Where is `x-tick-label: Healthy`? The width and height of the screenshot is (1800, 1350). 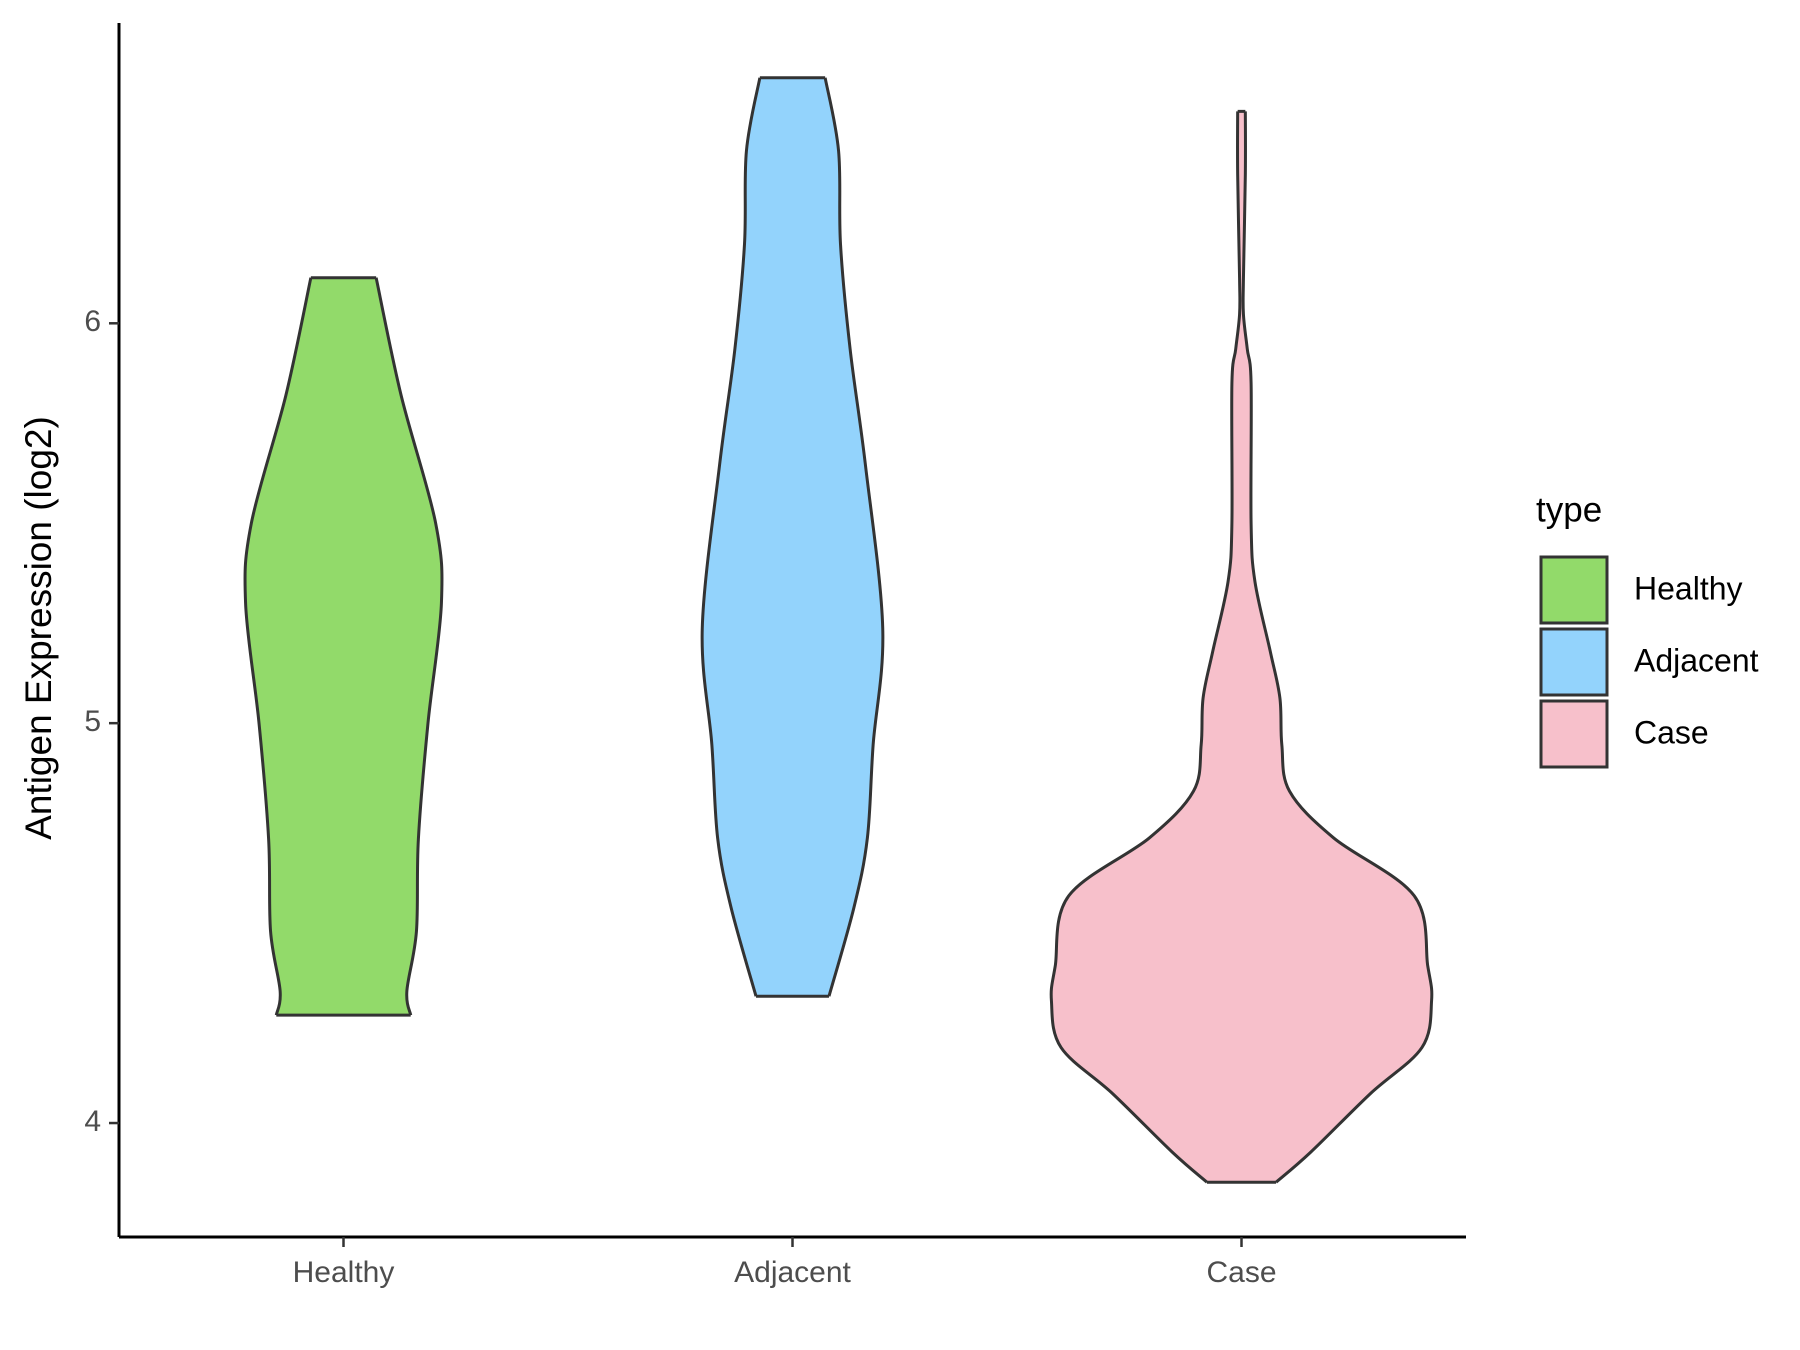 x-tick-label: Healthy is located at coordinates (344, 1272).